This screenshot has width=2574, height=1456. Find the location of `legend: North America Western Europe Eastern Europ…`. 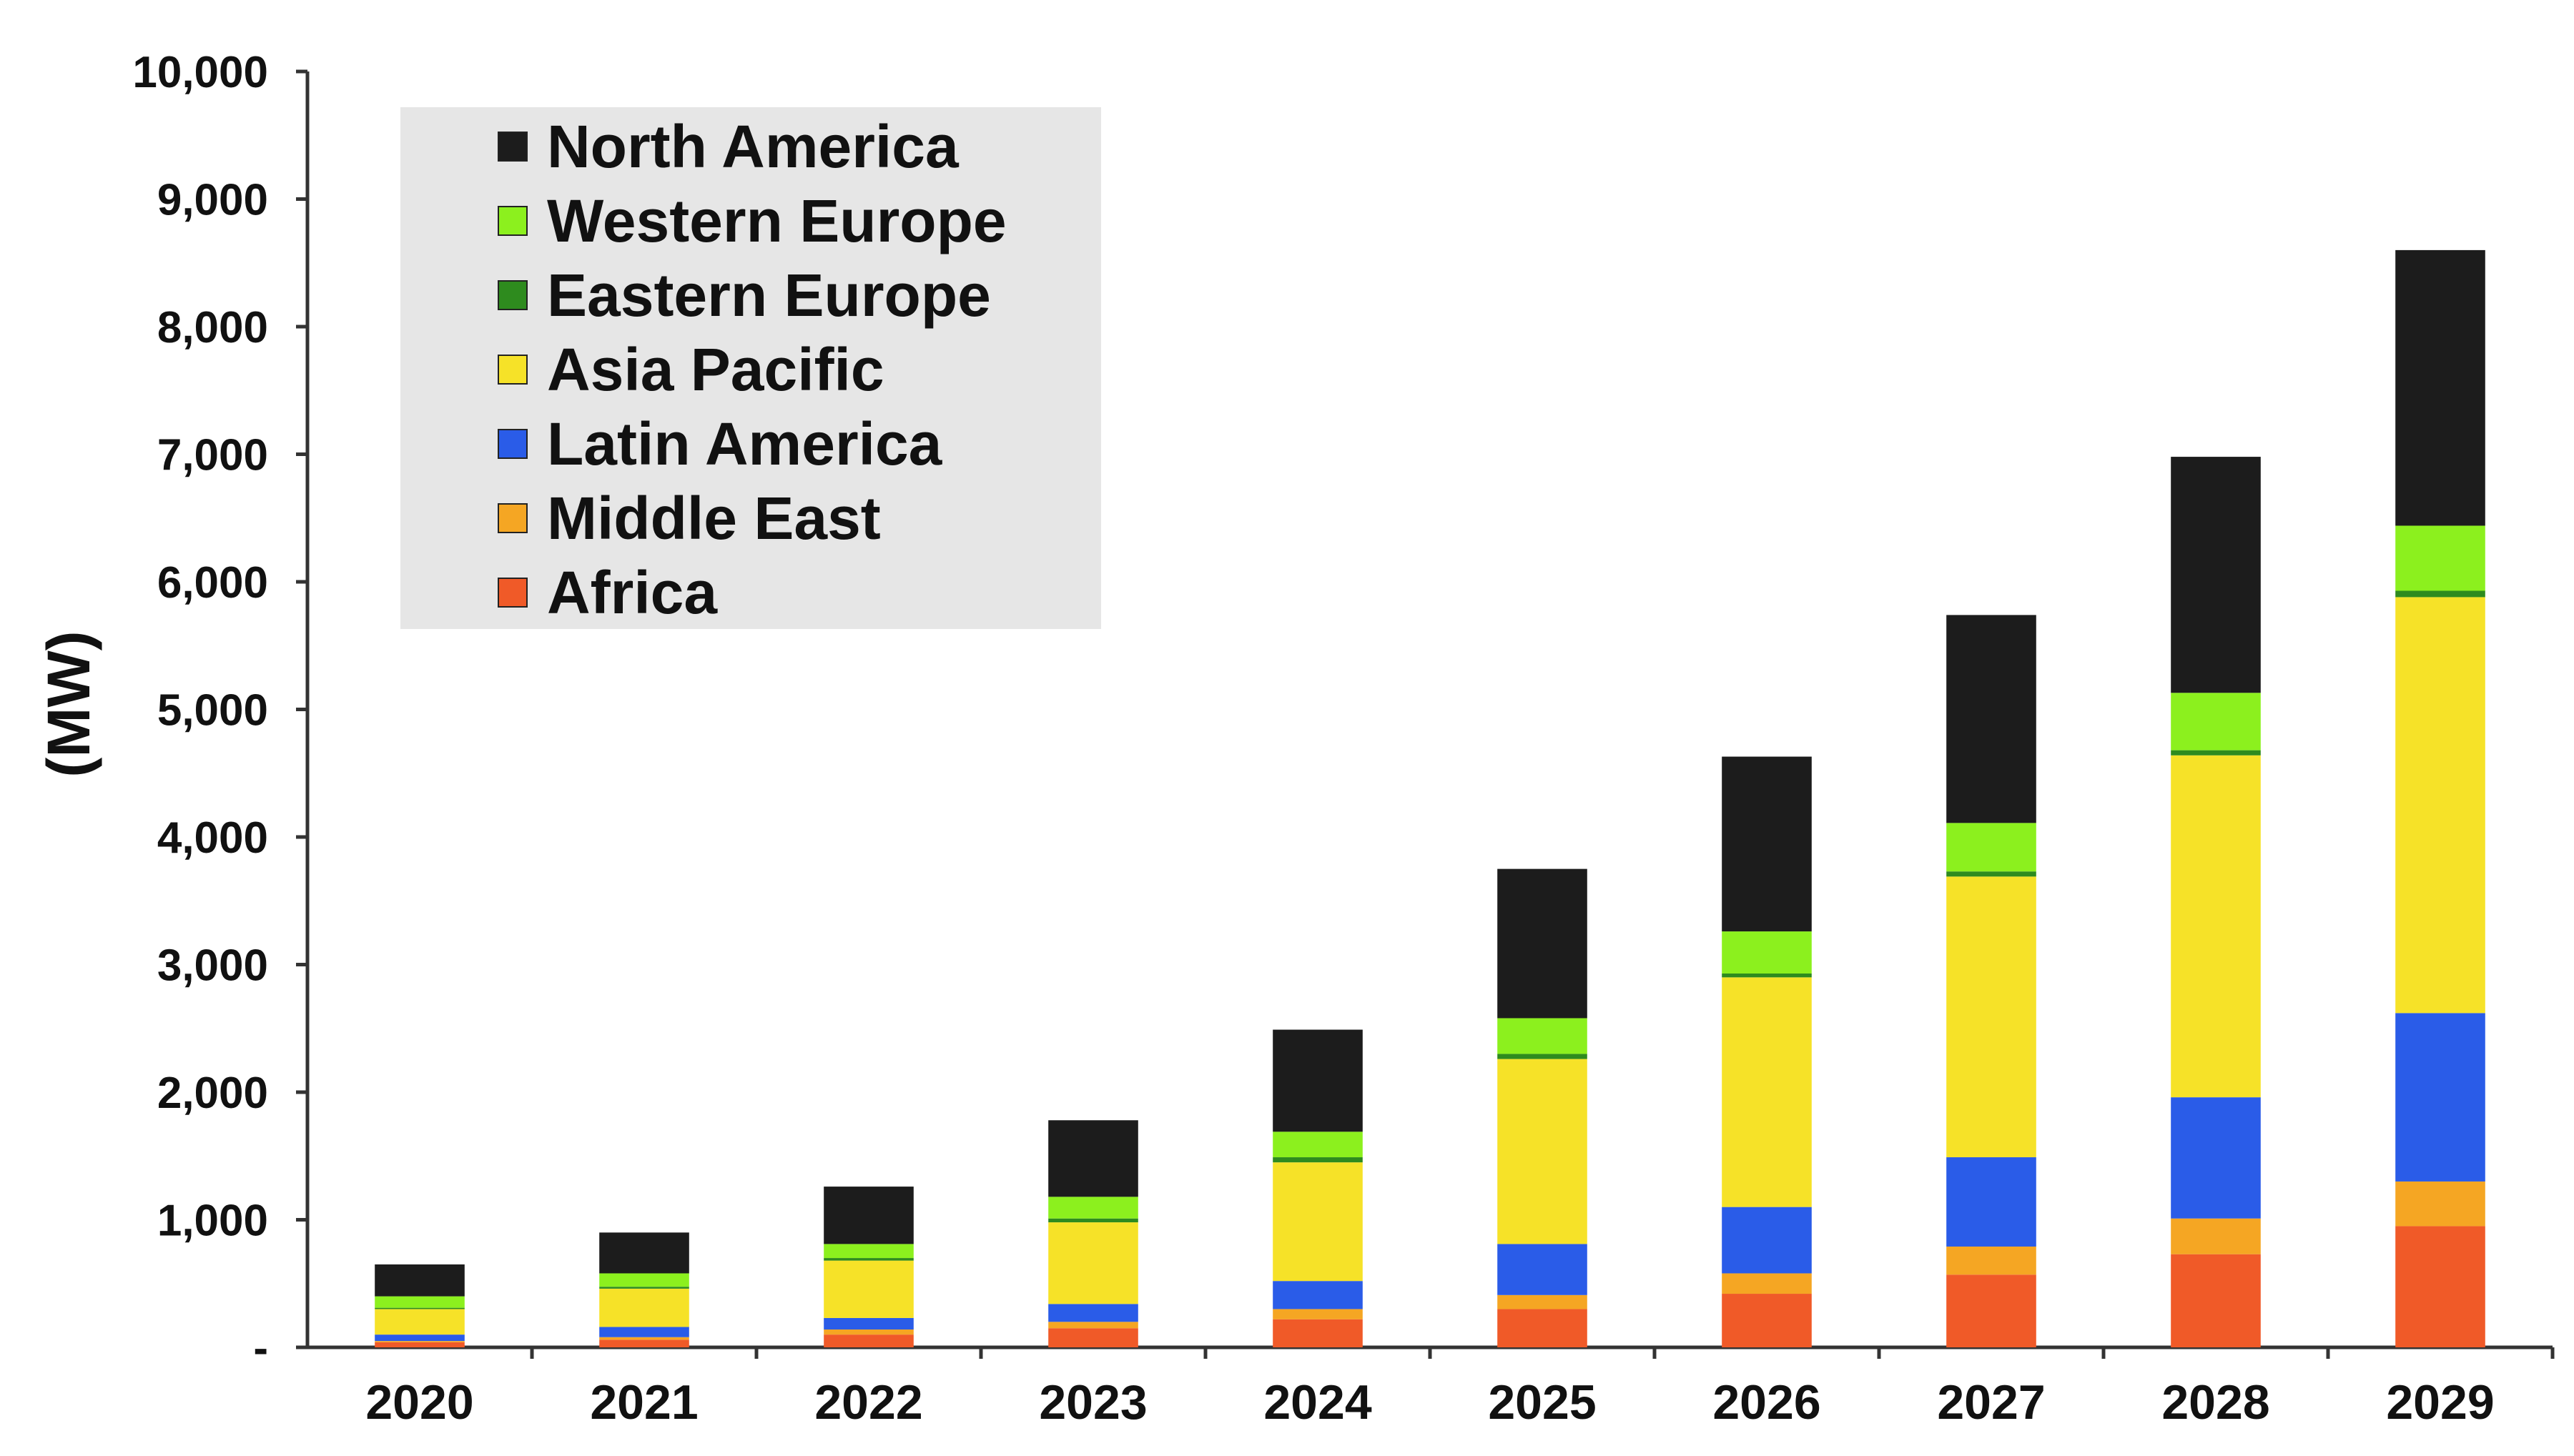

legend: North America Western Europe Eastern Europ… is located at coordinates (750, 368).